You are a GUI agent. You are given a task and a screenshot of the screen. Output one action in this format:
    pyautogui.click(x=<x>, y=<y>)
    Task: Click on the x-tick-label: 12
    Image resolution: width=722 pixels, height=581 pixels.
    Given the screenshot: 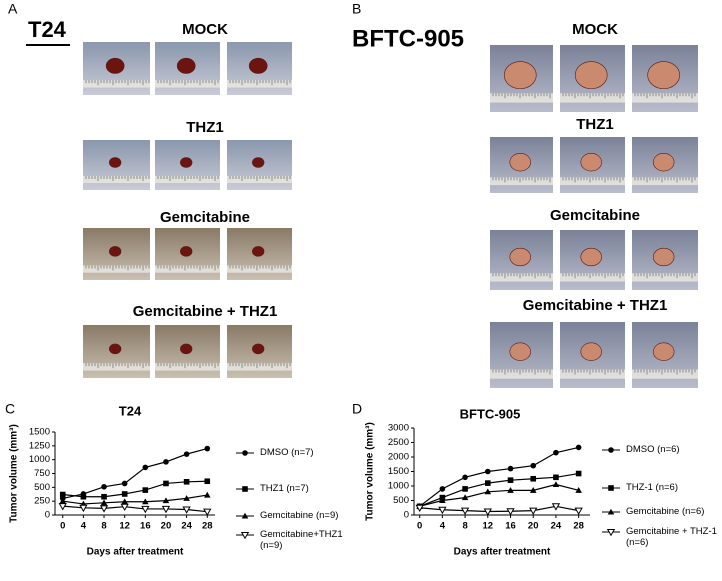 What is the action you would take?
    pyautogui.click(x=124, y=526)
    